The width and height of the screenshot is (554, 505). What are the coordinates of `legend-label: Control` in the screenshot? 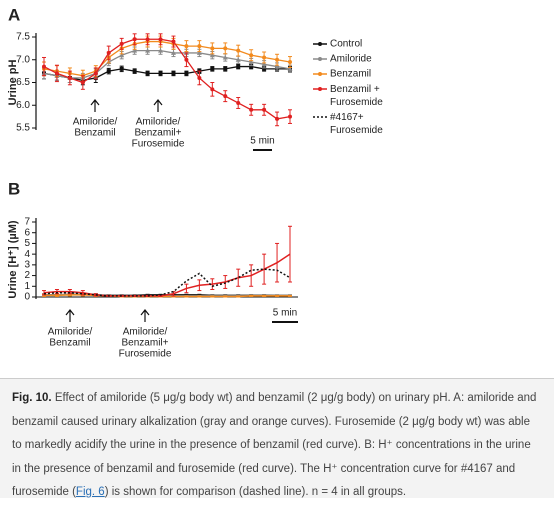 It's located at (346, 44).